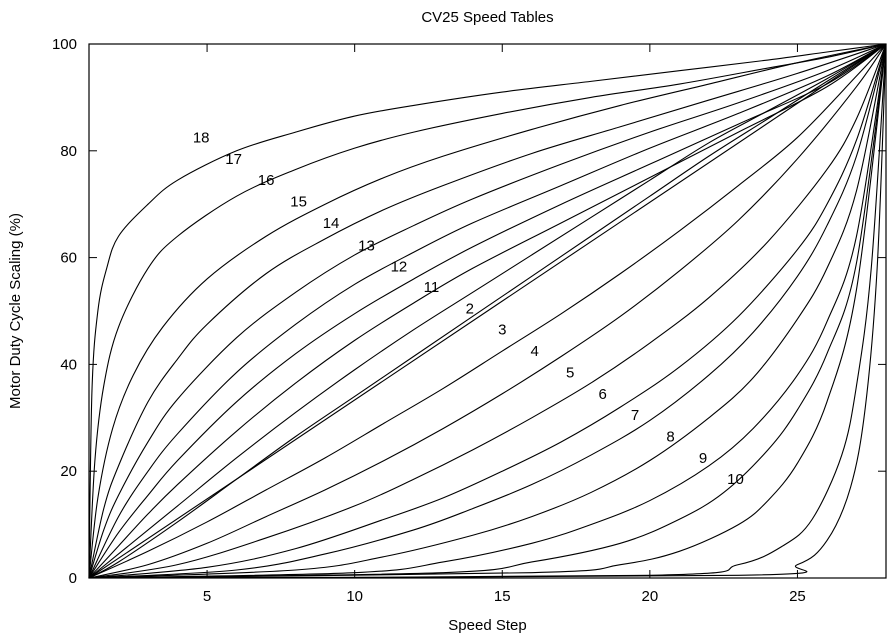 This screenshot has width=887, height=637. I want to click on curve-label-5: 5, so click(570, 372).